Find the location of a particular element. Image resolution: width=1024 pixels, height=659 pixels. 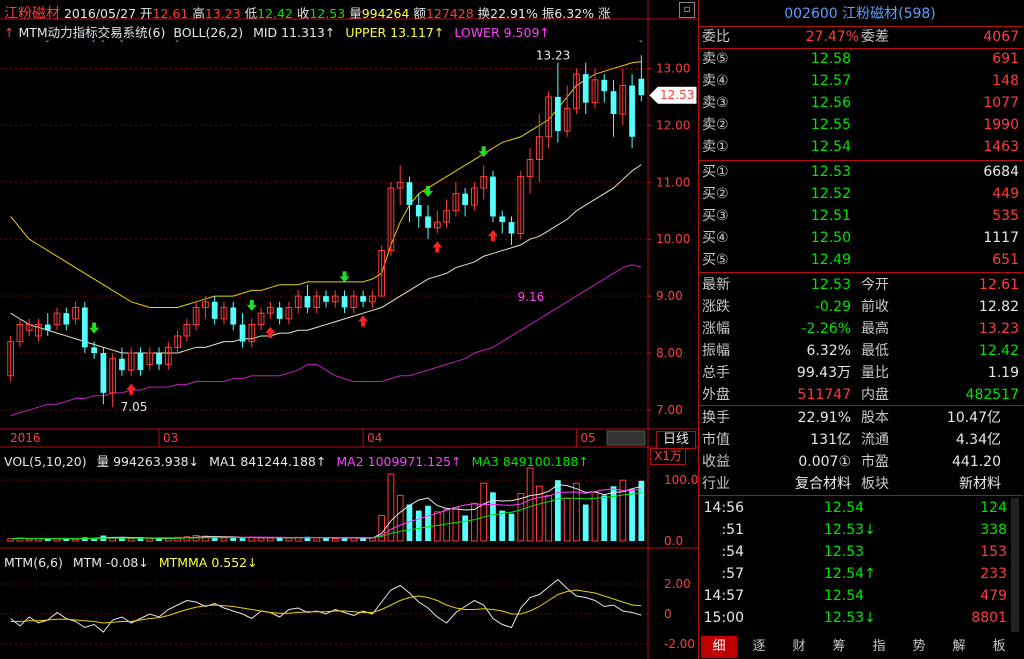

stat-value: 482517 is located at coordinates (992, 395).